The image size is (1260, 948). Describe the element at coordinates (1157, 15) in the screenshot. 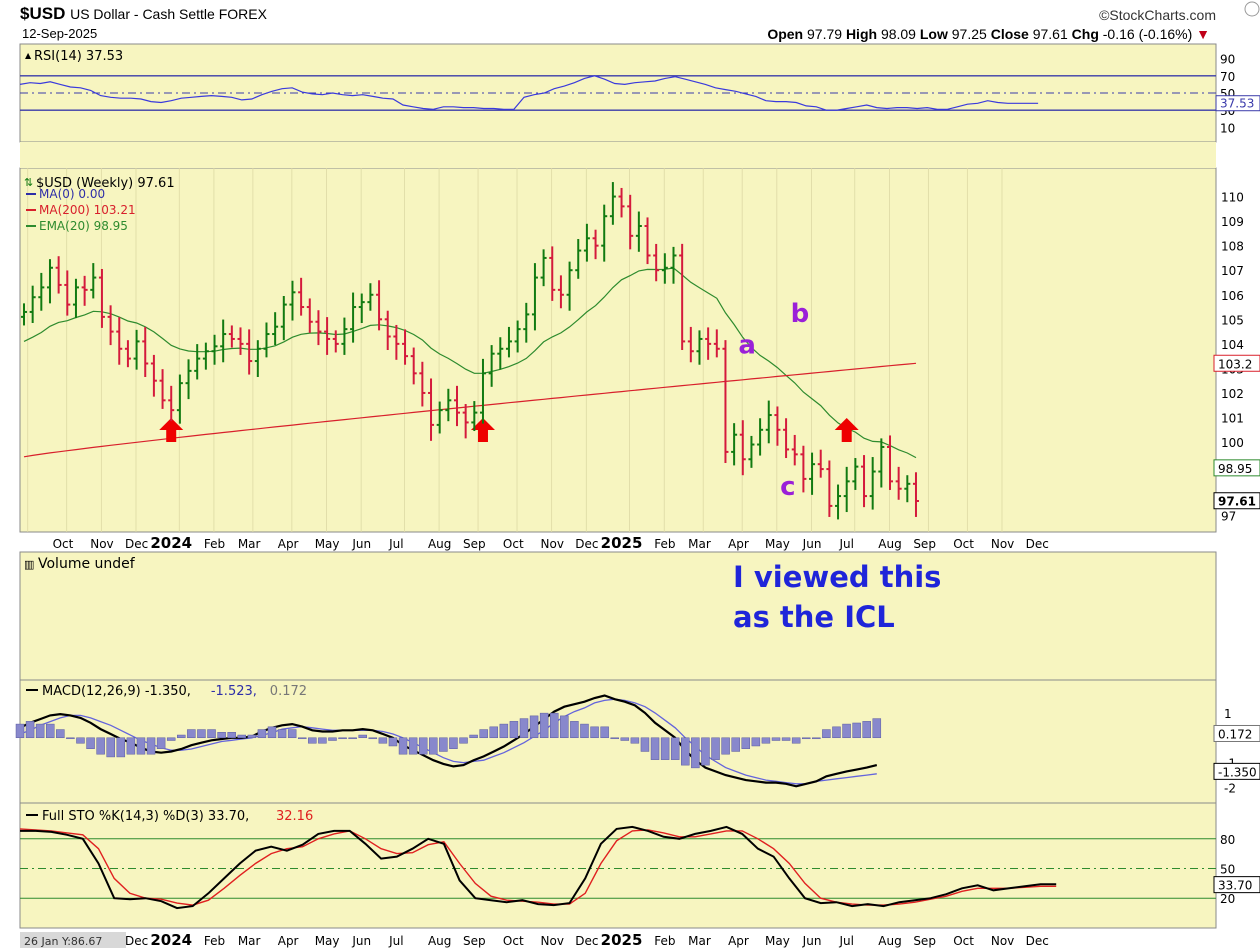

I see `stockcharts-brand: ©StockCharts.com` at that location.